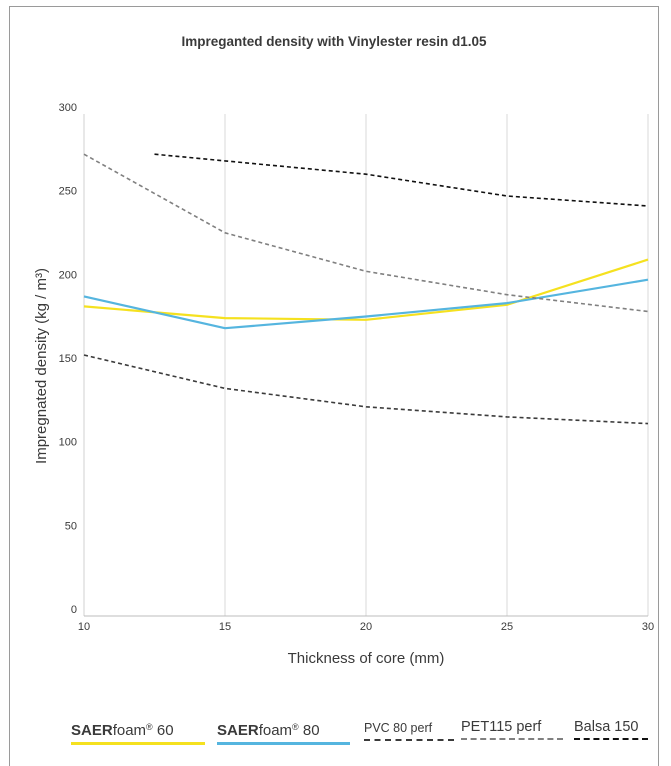 Image resolution: width=671 pixels, height=766 pixels. What do you see at coordinates (84, 627) in the screenshot?
I see `x-tick-label: 10` at bounding box center [84, 627].